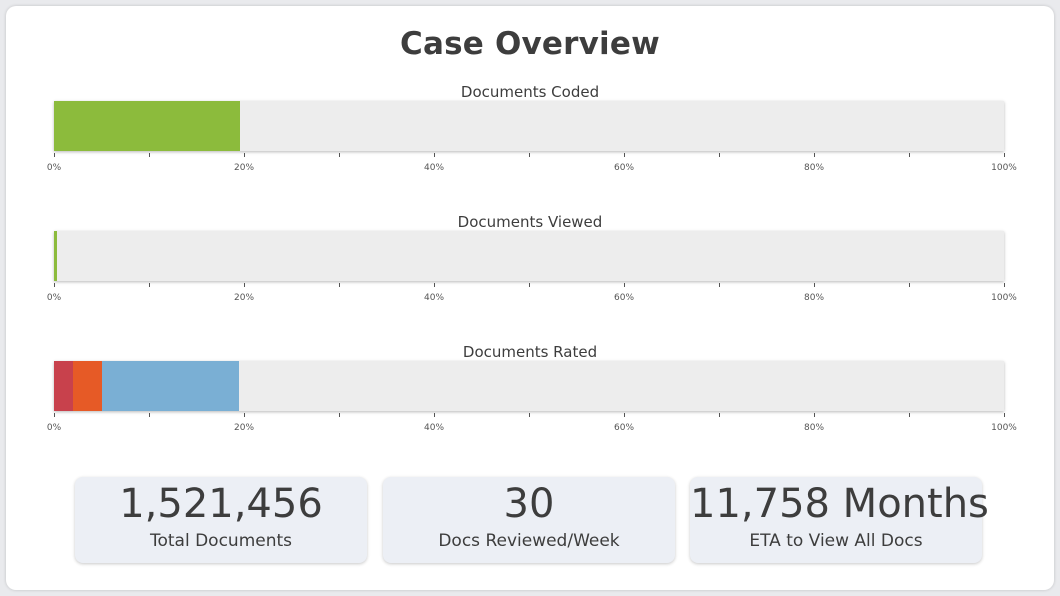 This screenshot has height=596, width=1060. I want to click on chart-title: Documents Rated, so click(530, 352).